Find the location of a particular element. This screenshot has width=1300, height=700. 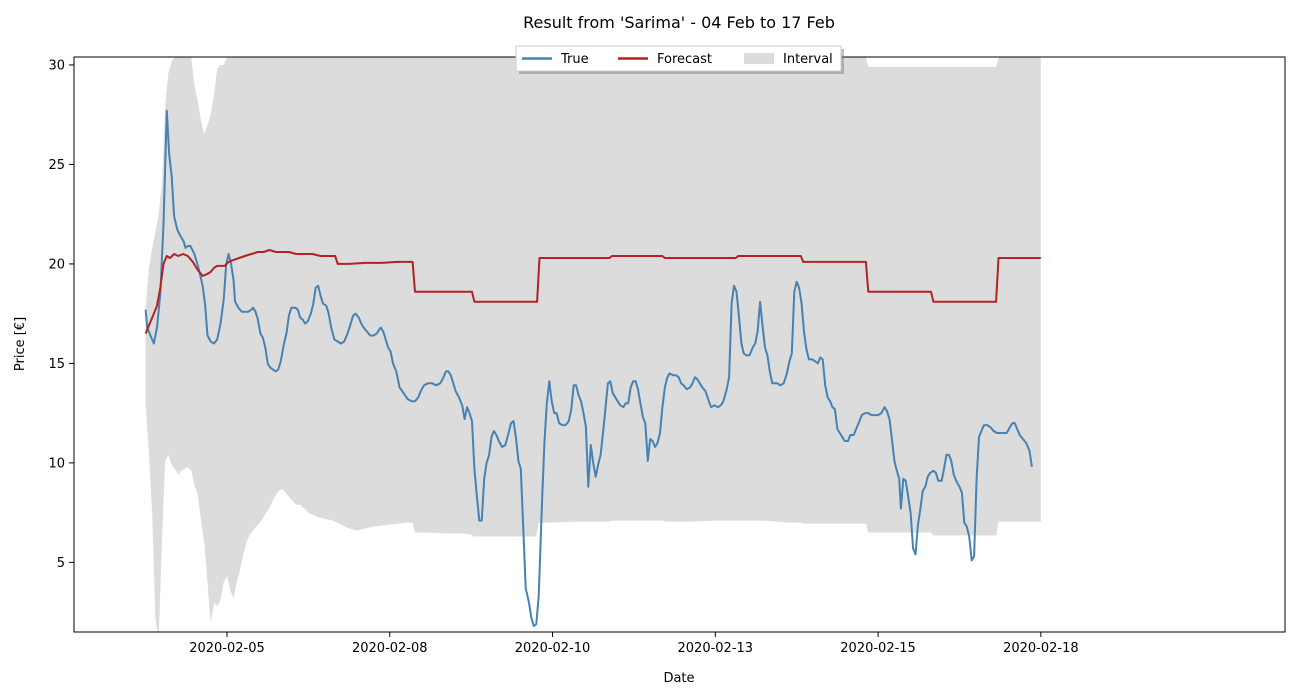

y-tick-label: 30 is located at coordinates (56, 65).